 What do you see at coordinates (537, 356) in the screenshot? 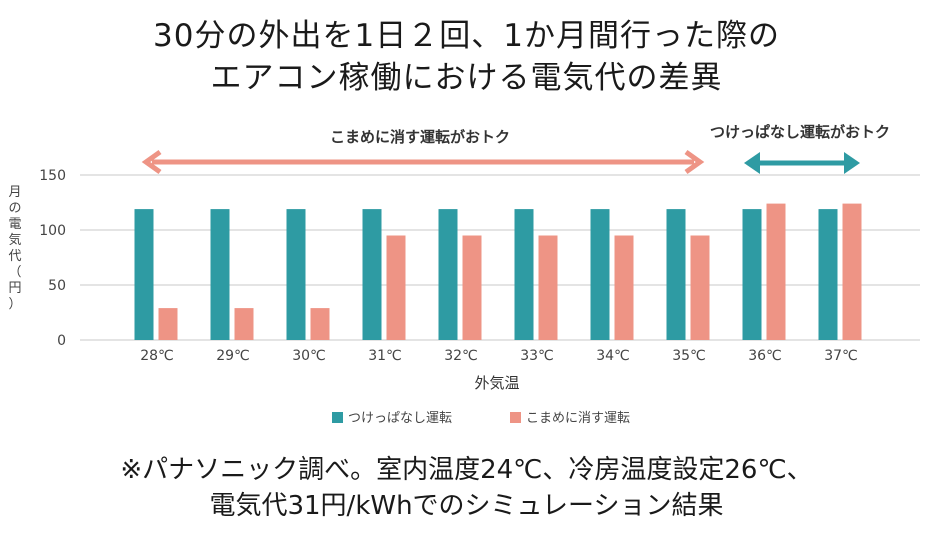
I see `x-tick-label: 33℃` at bounding box center [537, 356].